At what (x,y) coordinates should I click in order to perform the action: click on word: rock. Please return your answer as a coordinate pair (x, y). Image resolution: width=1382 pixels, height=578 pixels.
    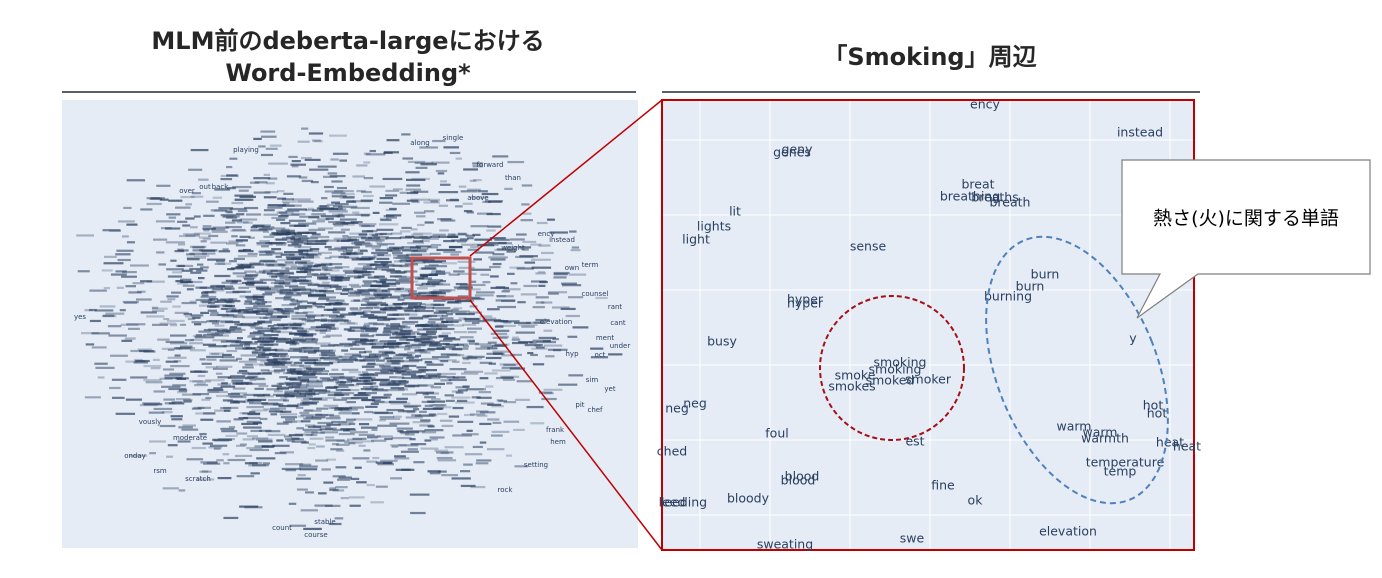
    Looking at the image, I should click on (506, 490).